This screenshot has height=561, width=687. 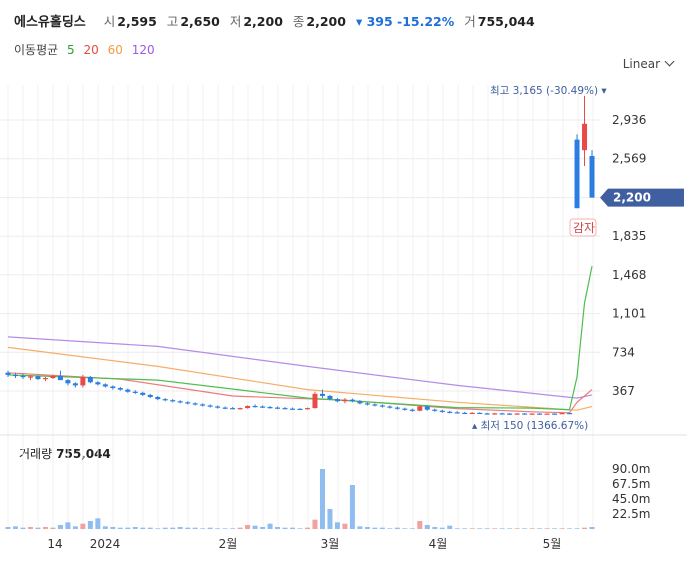 I want to click on volume-panel-label: 거래량, so click(x=36, y=454).